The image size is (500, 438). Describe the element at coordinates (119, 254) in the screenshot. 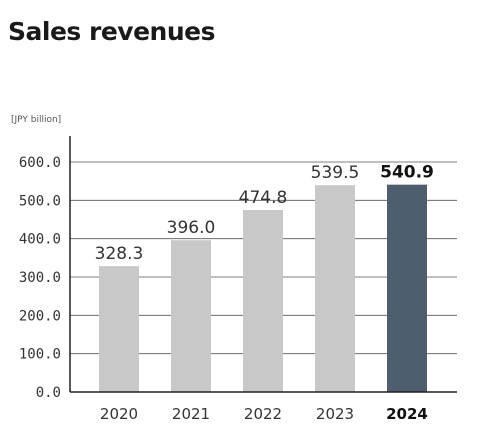

I see `data-label-2020: 328.3` at that location.